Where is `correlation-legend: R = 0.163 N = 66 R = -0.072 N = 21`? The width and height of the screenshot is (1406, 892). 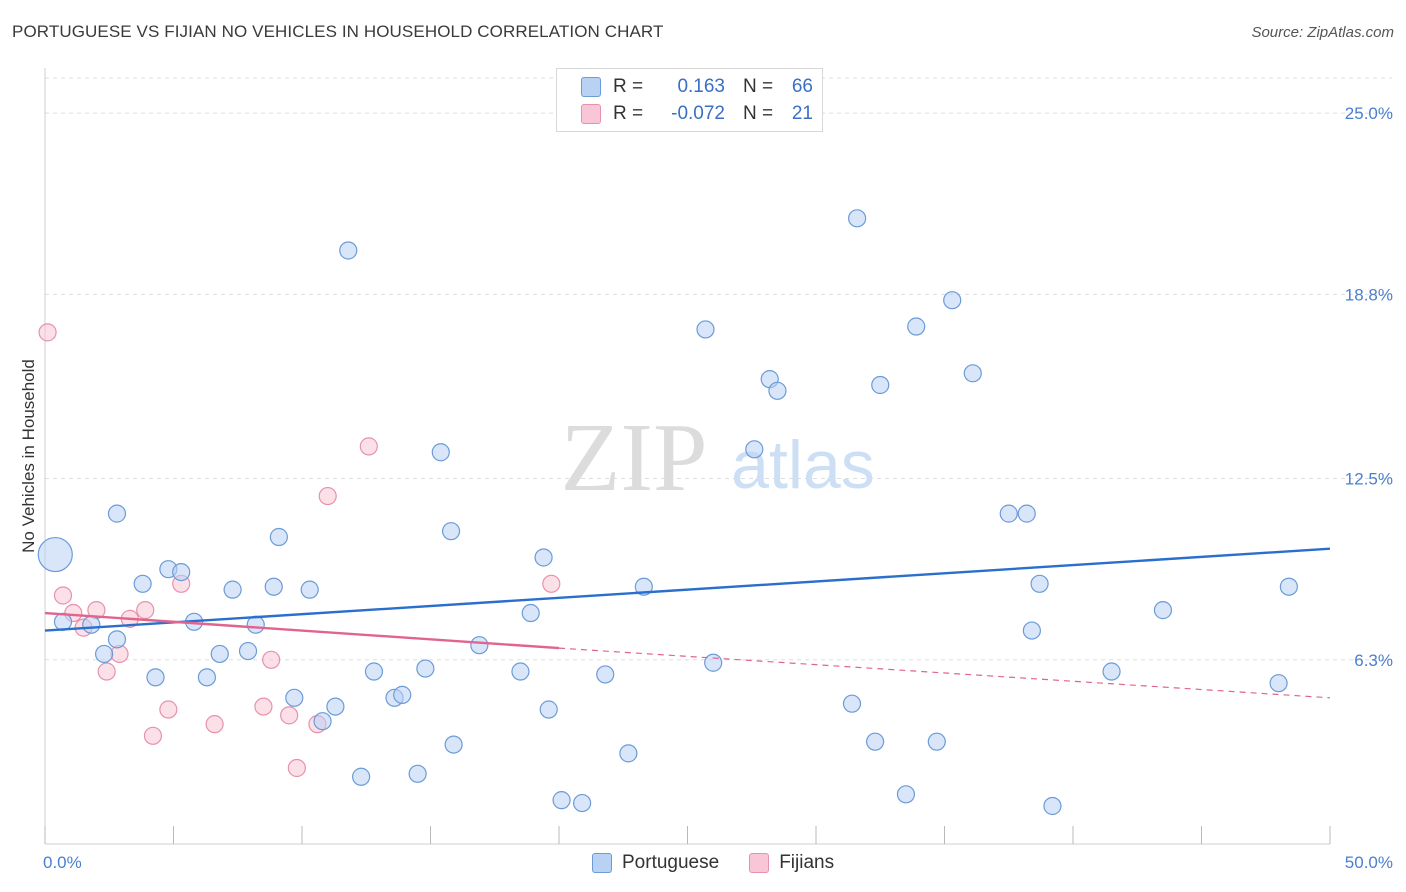 correlation-legend: R = 0.163 N = 66 R = -0.072 N = 21 is located at coordinates (689, 100).